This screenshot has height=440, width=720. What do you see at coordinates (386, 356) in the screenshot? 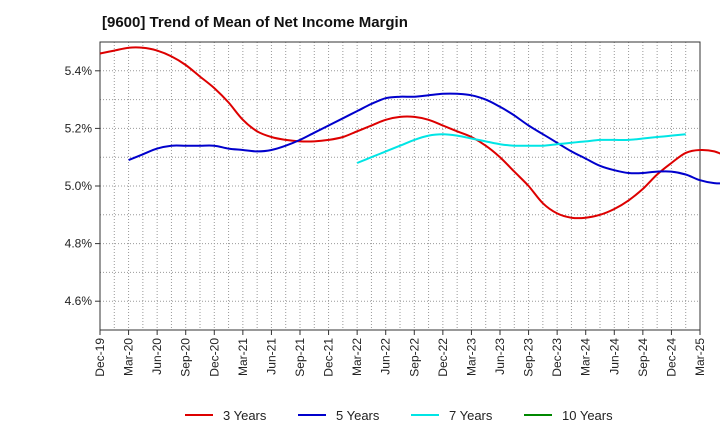
I see `x-tick-label: Jun-22` at bounding box center [386, 356].